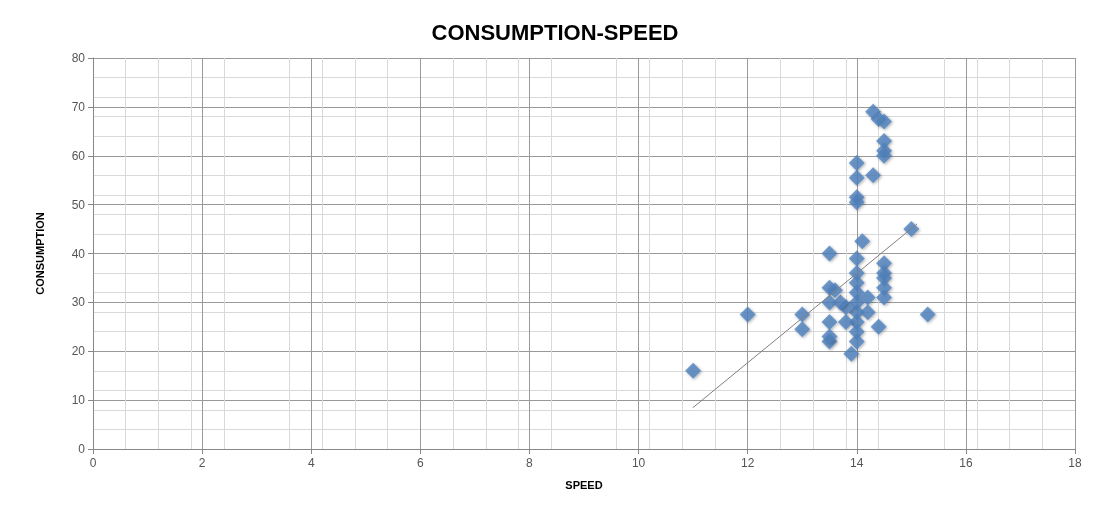  What do you see at coordinates (857, 463) in the screenshot?
I see `x-tick-label: 14` at bounding box center [857, 463].